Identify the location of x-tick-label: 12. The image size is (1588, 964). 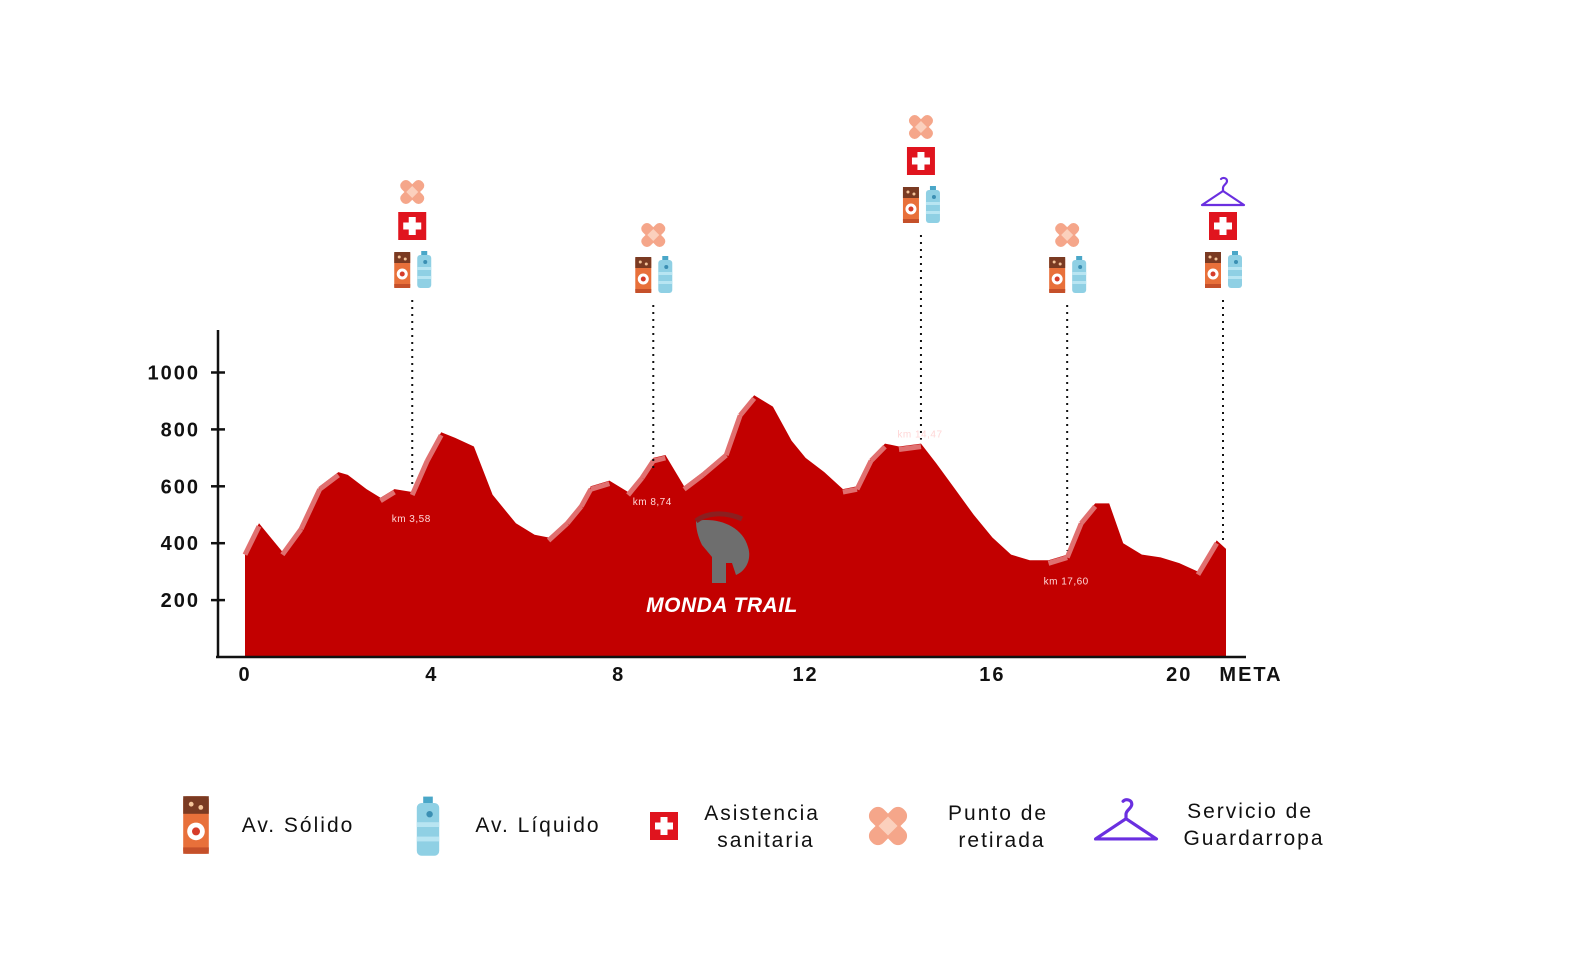
(805, 675).